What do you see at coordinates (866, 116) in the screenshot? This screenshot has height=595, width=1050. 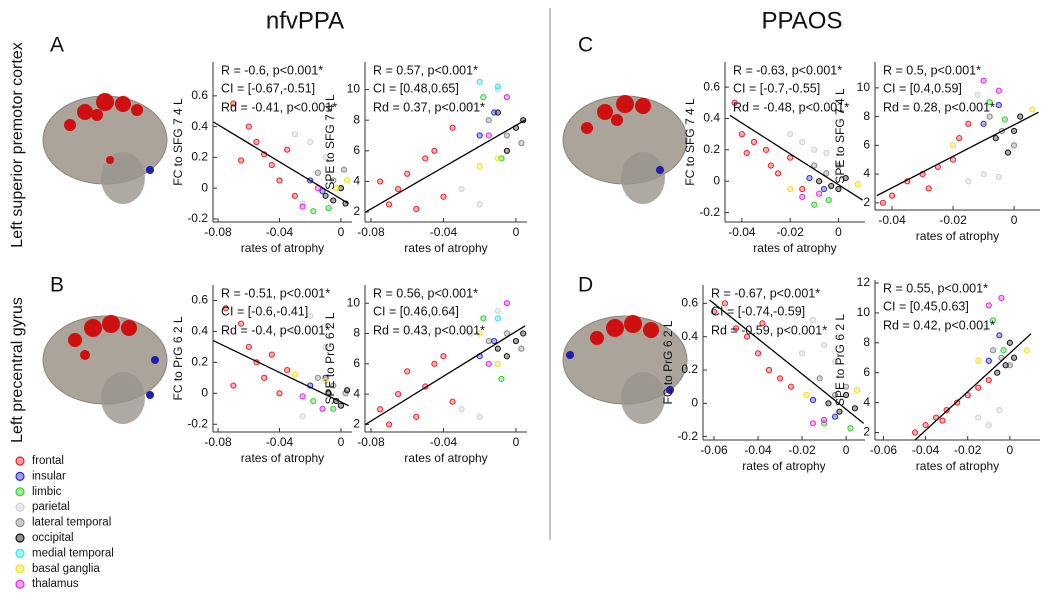 I see `y-tick-label: 8` at bounding box center [866, 116].